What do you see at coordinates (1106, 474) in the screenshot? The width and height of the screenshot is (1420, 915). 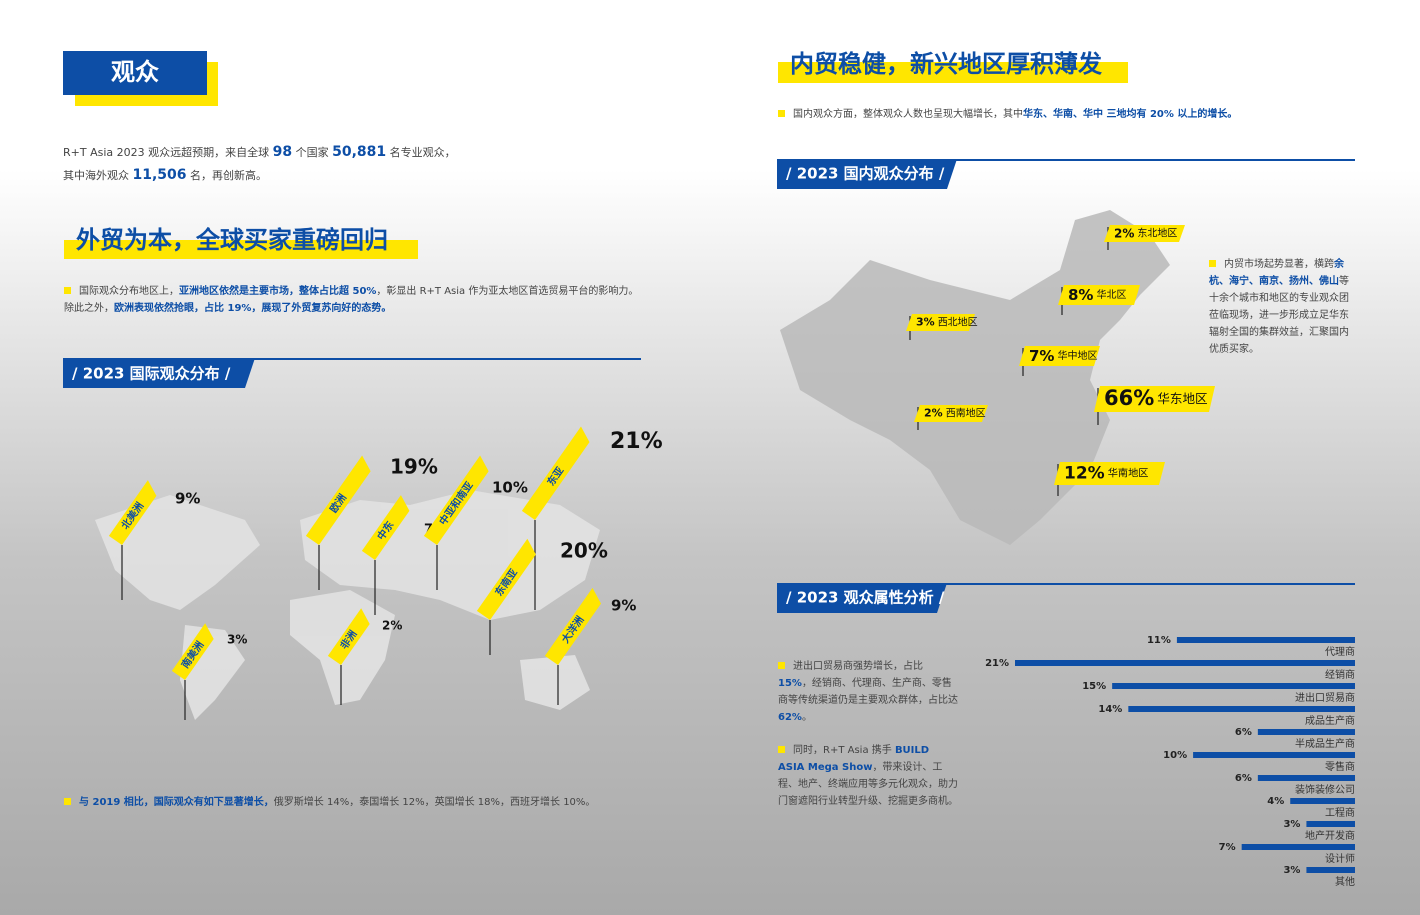 I see `region-label: 12% 华南地区` at bounding box center [1106, 474].